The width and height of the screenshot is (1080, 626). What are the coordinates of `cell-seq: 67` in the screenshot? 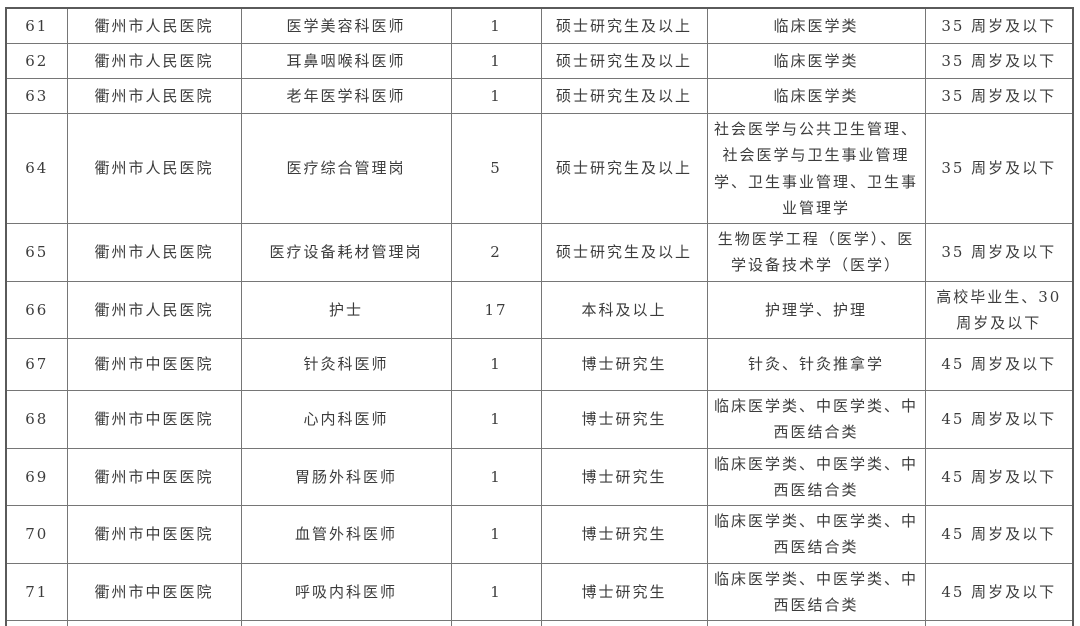 It's located at (36, 364).